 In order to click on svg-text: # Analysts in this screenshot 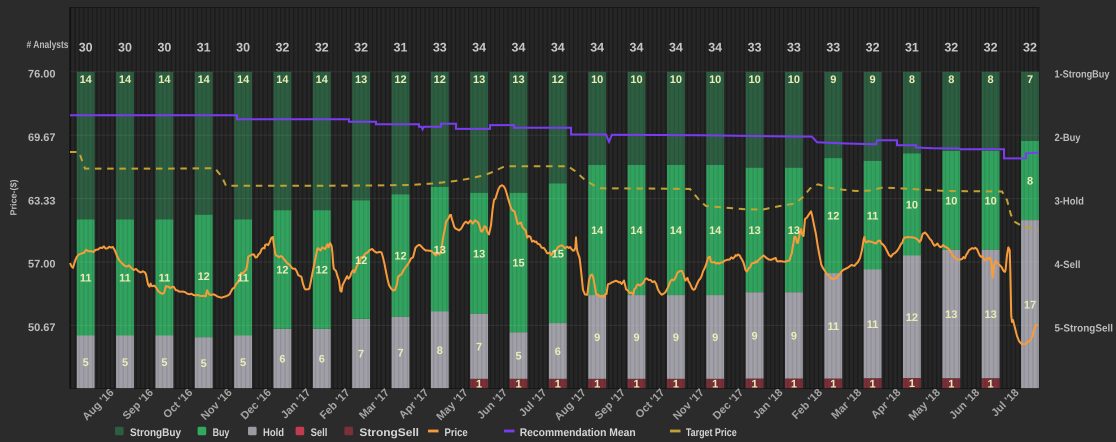, I will do `click(48, 45)`.